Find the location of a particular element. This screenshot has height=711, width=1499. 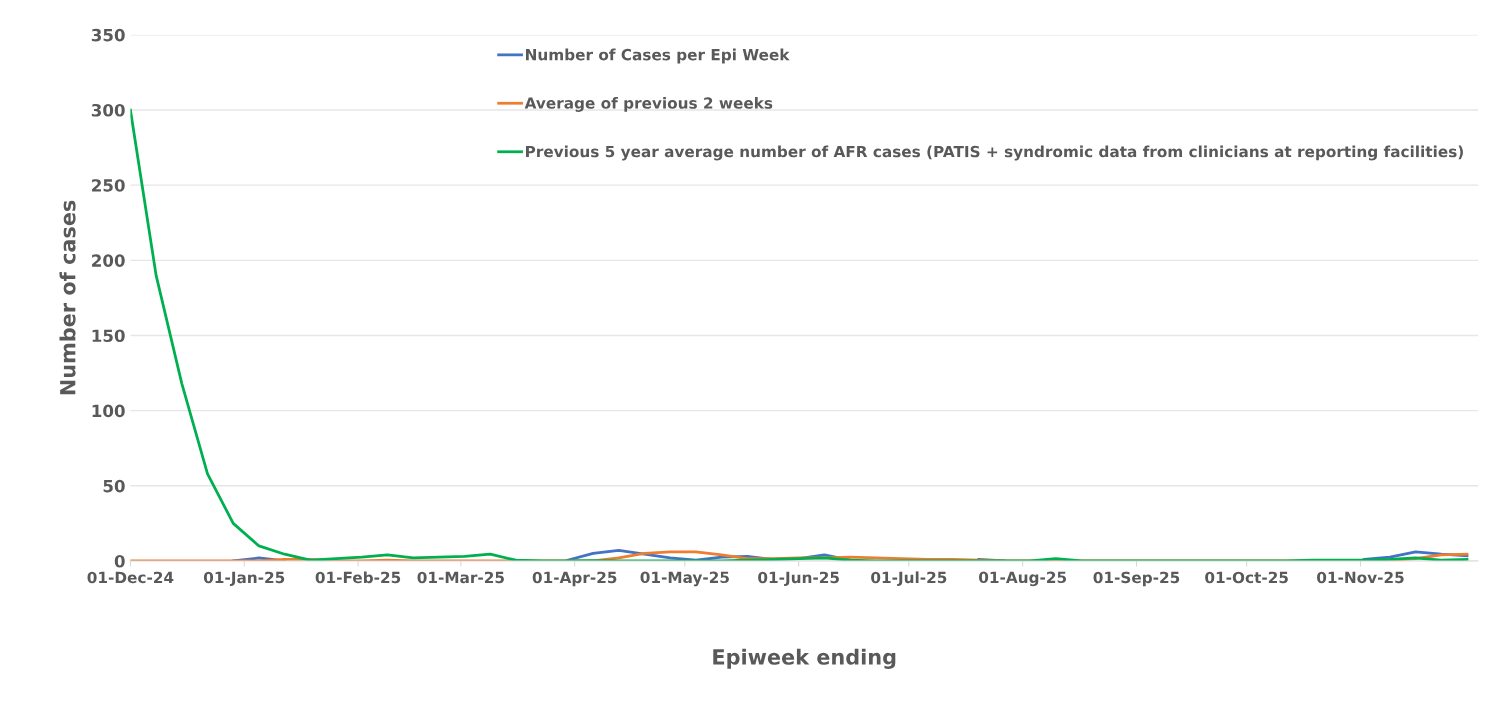

legend-label: Average of previous 2 weeks is located at coordinates (648, 104).